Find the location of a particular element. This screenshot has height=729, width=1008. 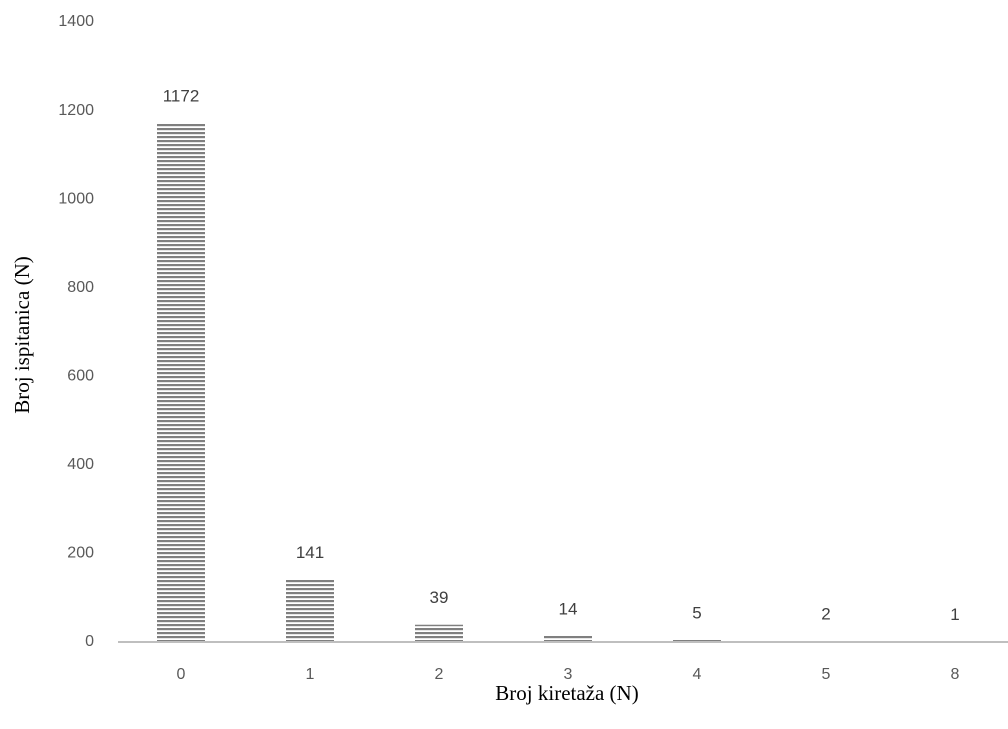

x-tick-label: 1 is located at coordinates (310, 674).